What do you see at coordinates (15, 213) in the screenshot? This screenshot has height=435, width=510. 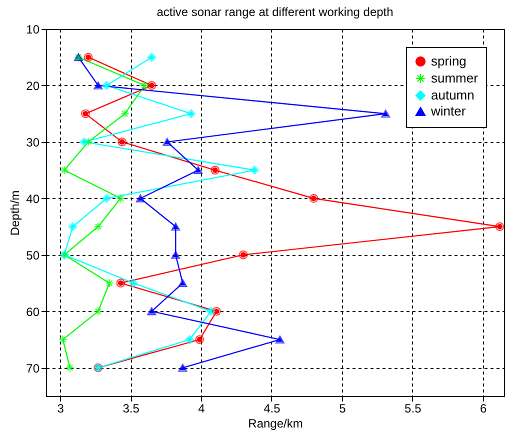 I see `y-axis-title: Depth/m` at bounding box center [15, 213].